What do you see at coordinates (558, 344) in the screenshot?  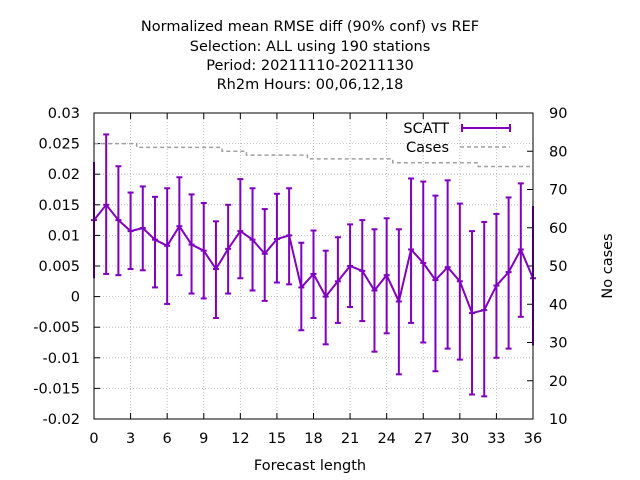 I see `y2-tick-label: 30` at bounding box center [558, 344].